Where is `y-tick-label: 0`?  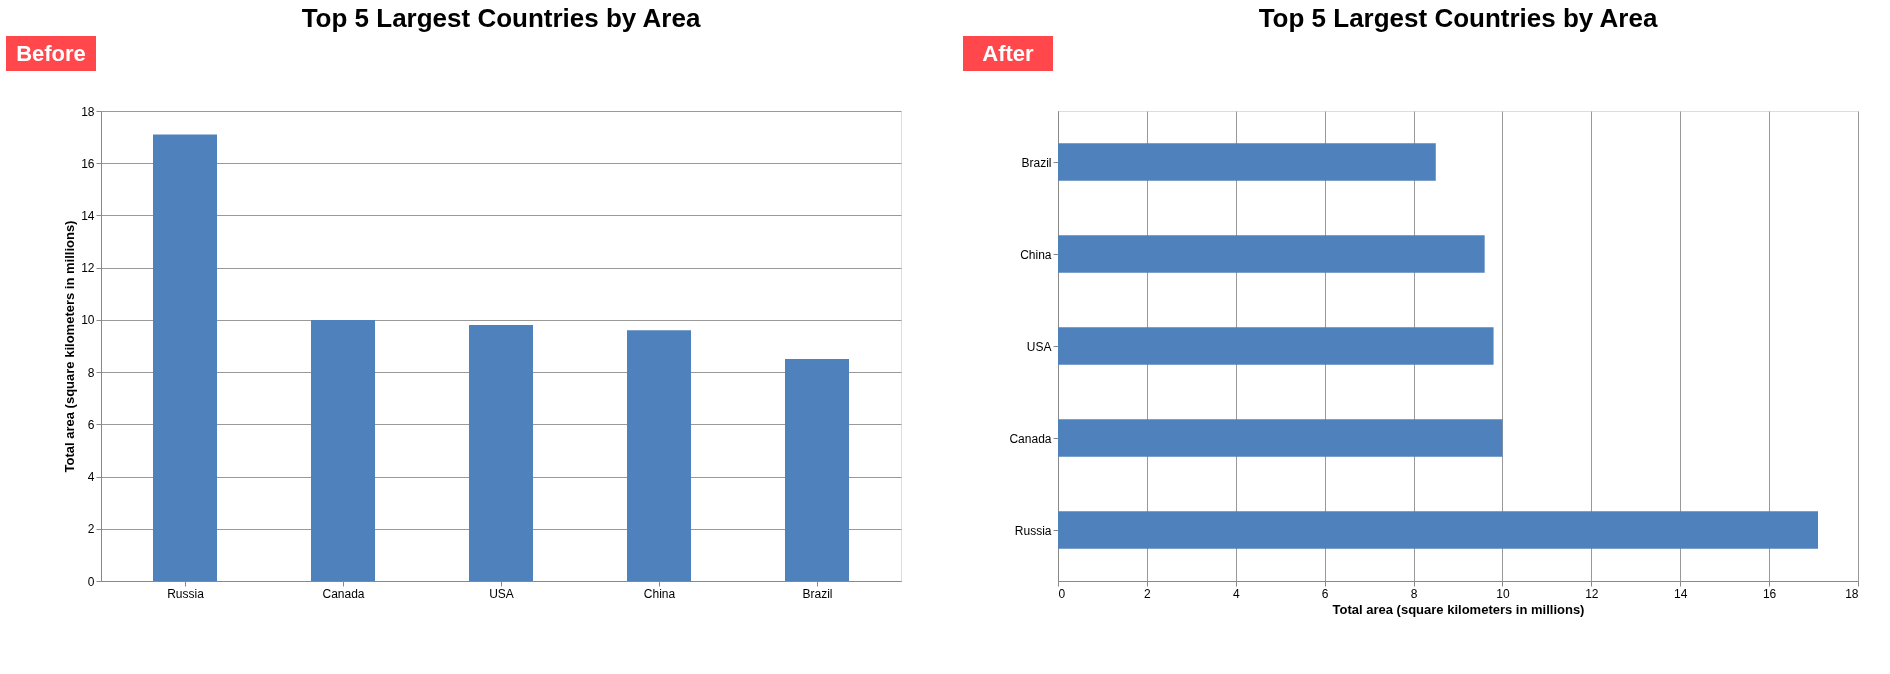 y-tick-label: 0 is located at coordinates (91, 581).